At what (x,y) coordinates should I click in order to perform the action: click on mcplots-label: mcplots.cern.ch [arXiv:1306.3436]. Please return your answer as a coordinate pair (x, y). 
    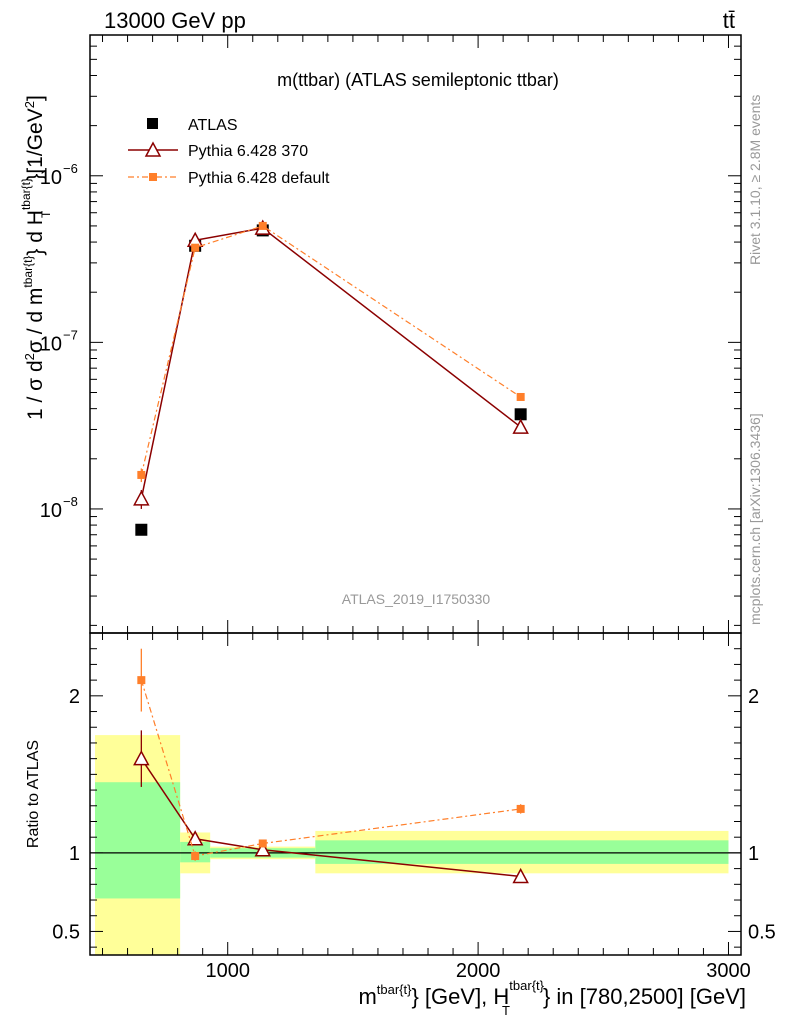
    Looking at the image, I should click on (755, 519).